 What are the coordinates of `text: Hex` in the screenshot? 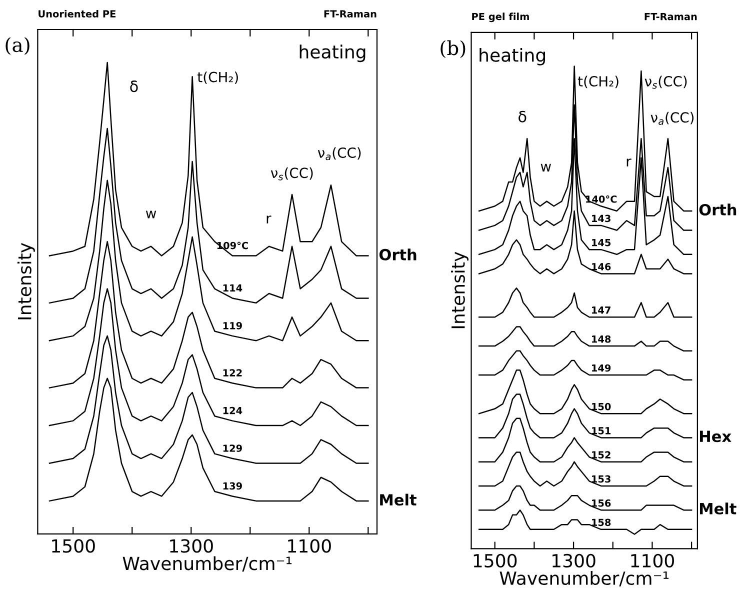 It's located at (716, 436).